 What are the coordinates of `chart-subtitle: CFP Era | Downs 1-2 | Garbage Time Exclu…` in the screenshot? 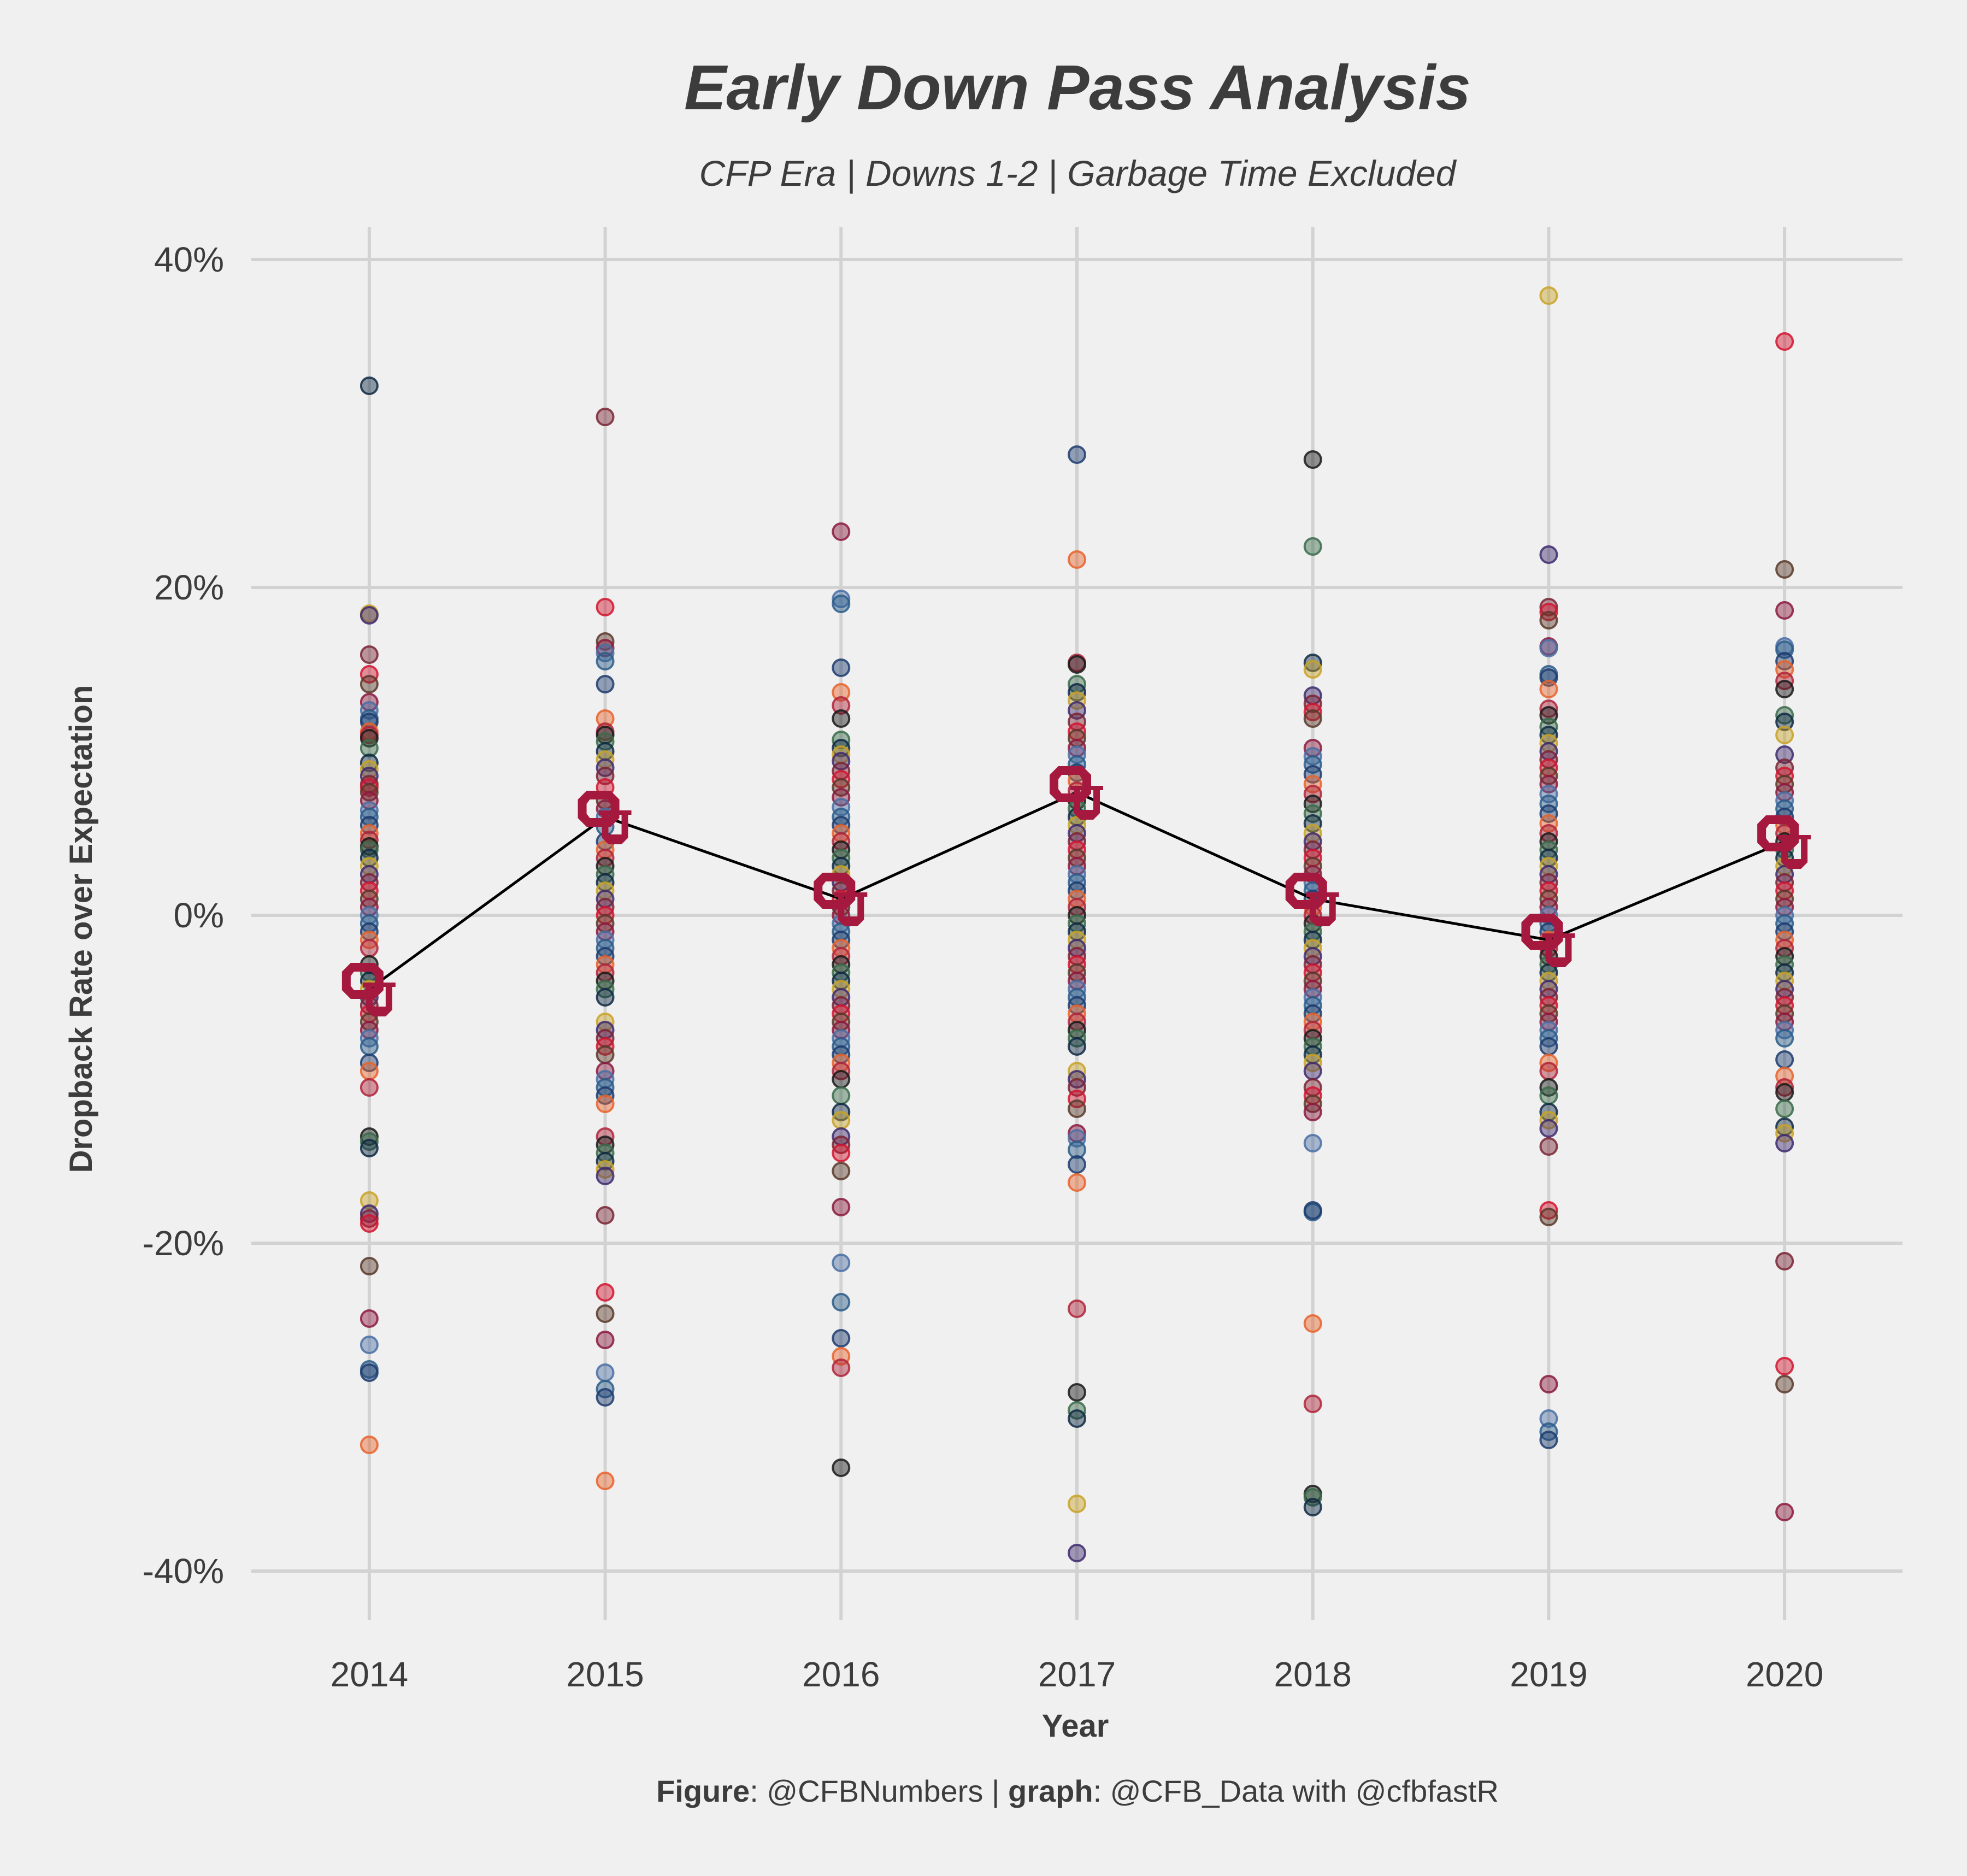 It's located at (1078, 174).